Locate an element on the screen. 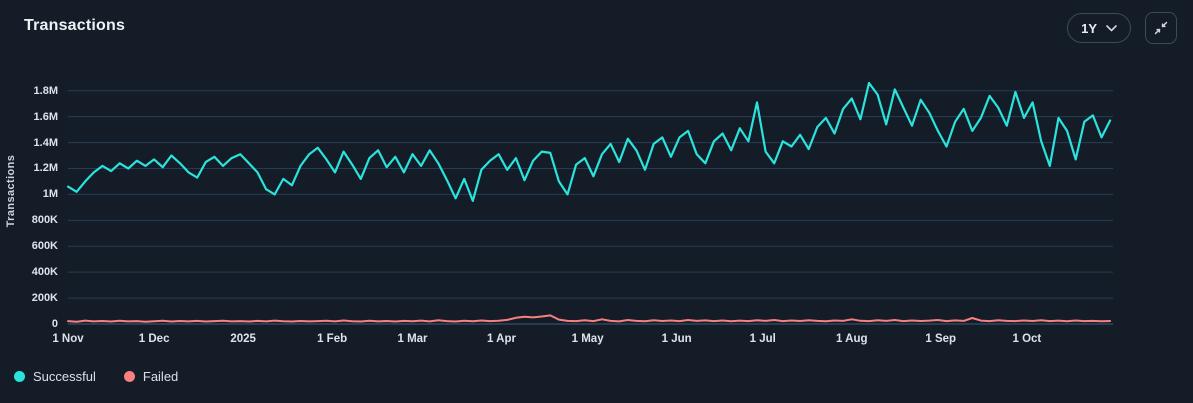  collapse-button is located at coordinates (1161, 28).